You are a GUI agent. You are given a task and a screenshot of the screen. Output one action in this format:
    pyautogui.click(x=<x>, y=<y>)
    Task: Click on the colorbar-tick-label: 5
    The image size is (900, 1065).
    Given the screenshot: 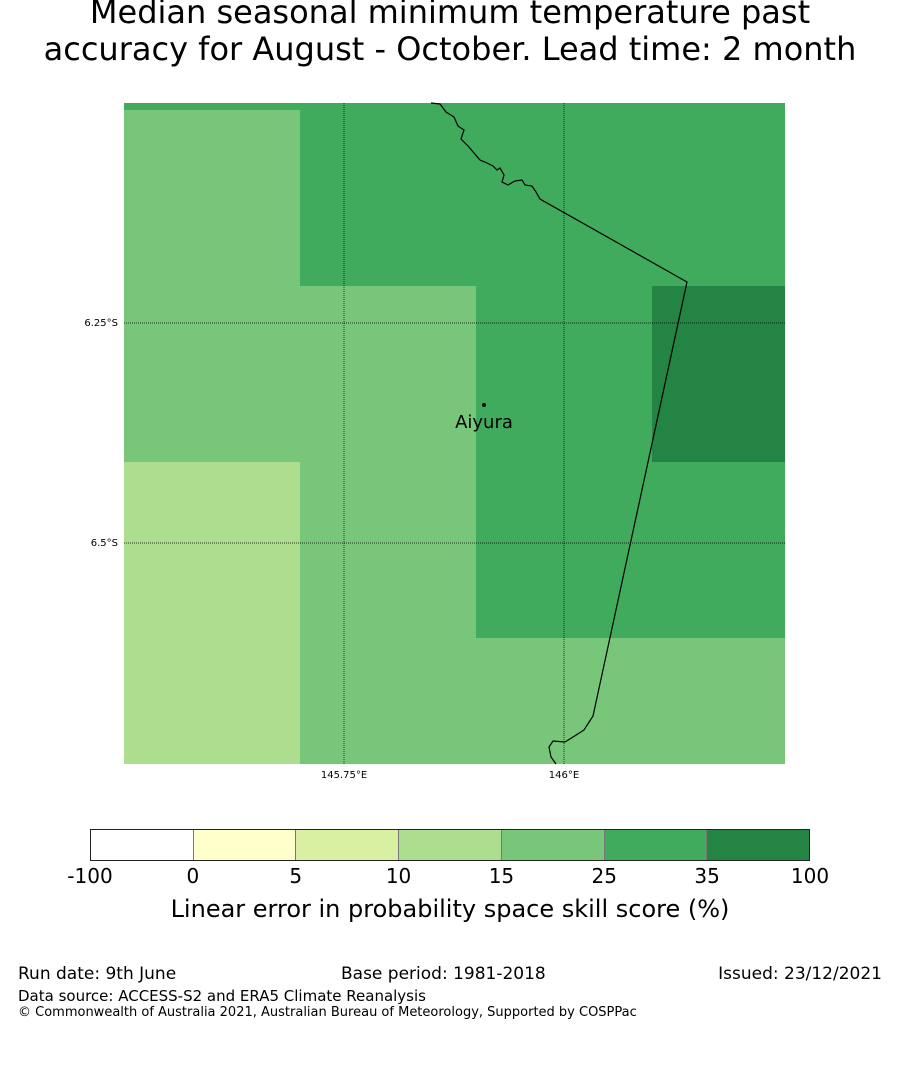 What is the action you would take?
    pyautogui.click(x=296, y=876)
    